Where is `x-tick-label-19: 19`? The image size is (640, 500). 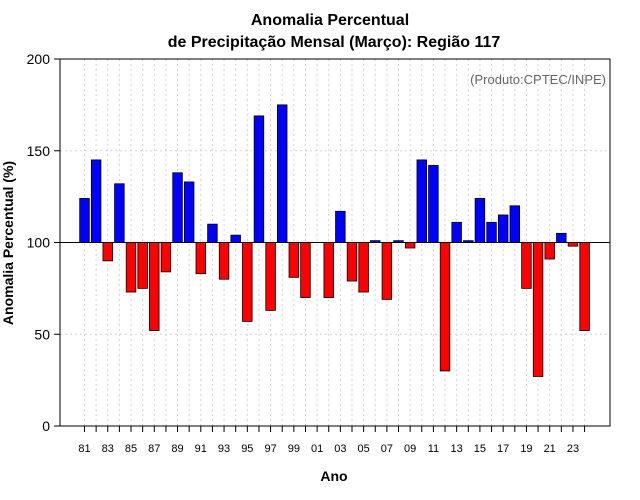 x-tick-label-19: 19 is located at coordinates (526, 449).